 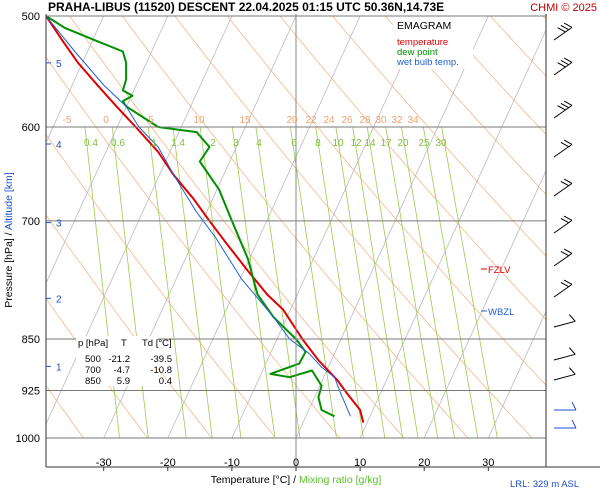 I want to click on y-axis-title: Pressure [hPa] / Altitude [km], so click(x=9, y=239).